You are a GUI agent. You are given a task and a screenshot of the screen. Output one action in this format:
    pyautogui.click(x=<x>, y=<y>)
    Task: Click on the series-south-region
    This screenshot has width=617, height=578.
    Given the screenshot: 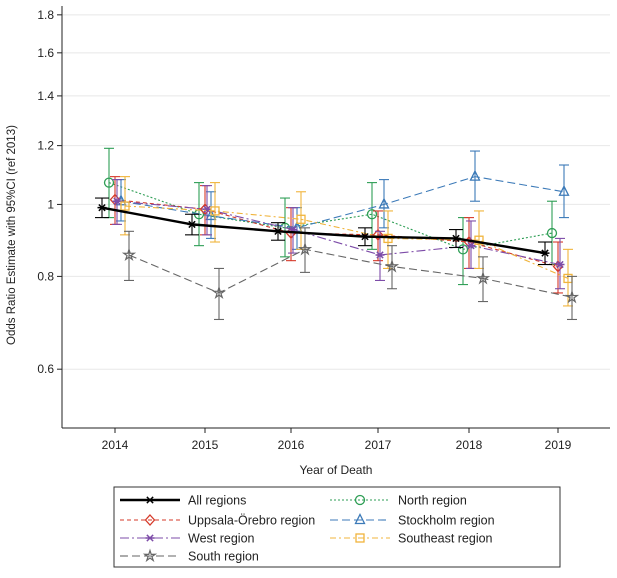 What is the action you would take?
    pyautogui.click(x=350, y=274)
    